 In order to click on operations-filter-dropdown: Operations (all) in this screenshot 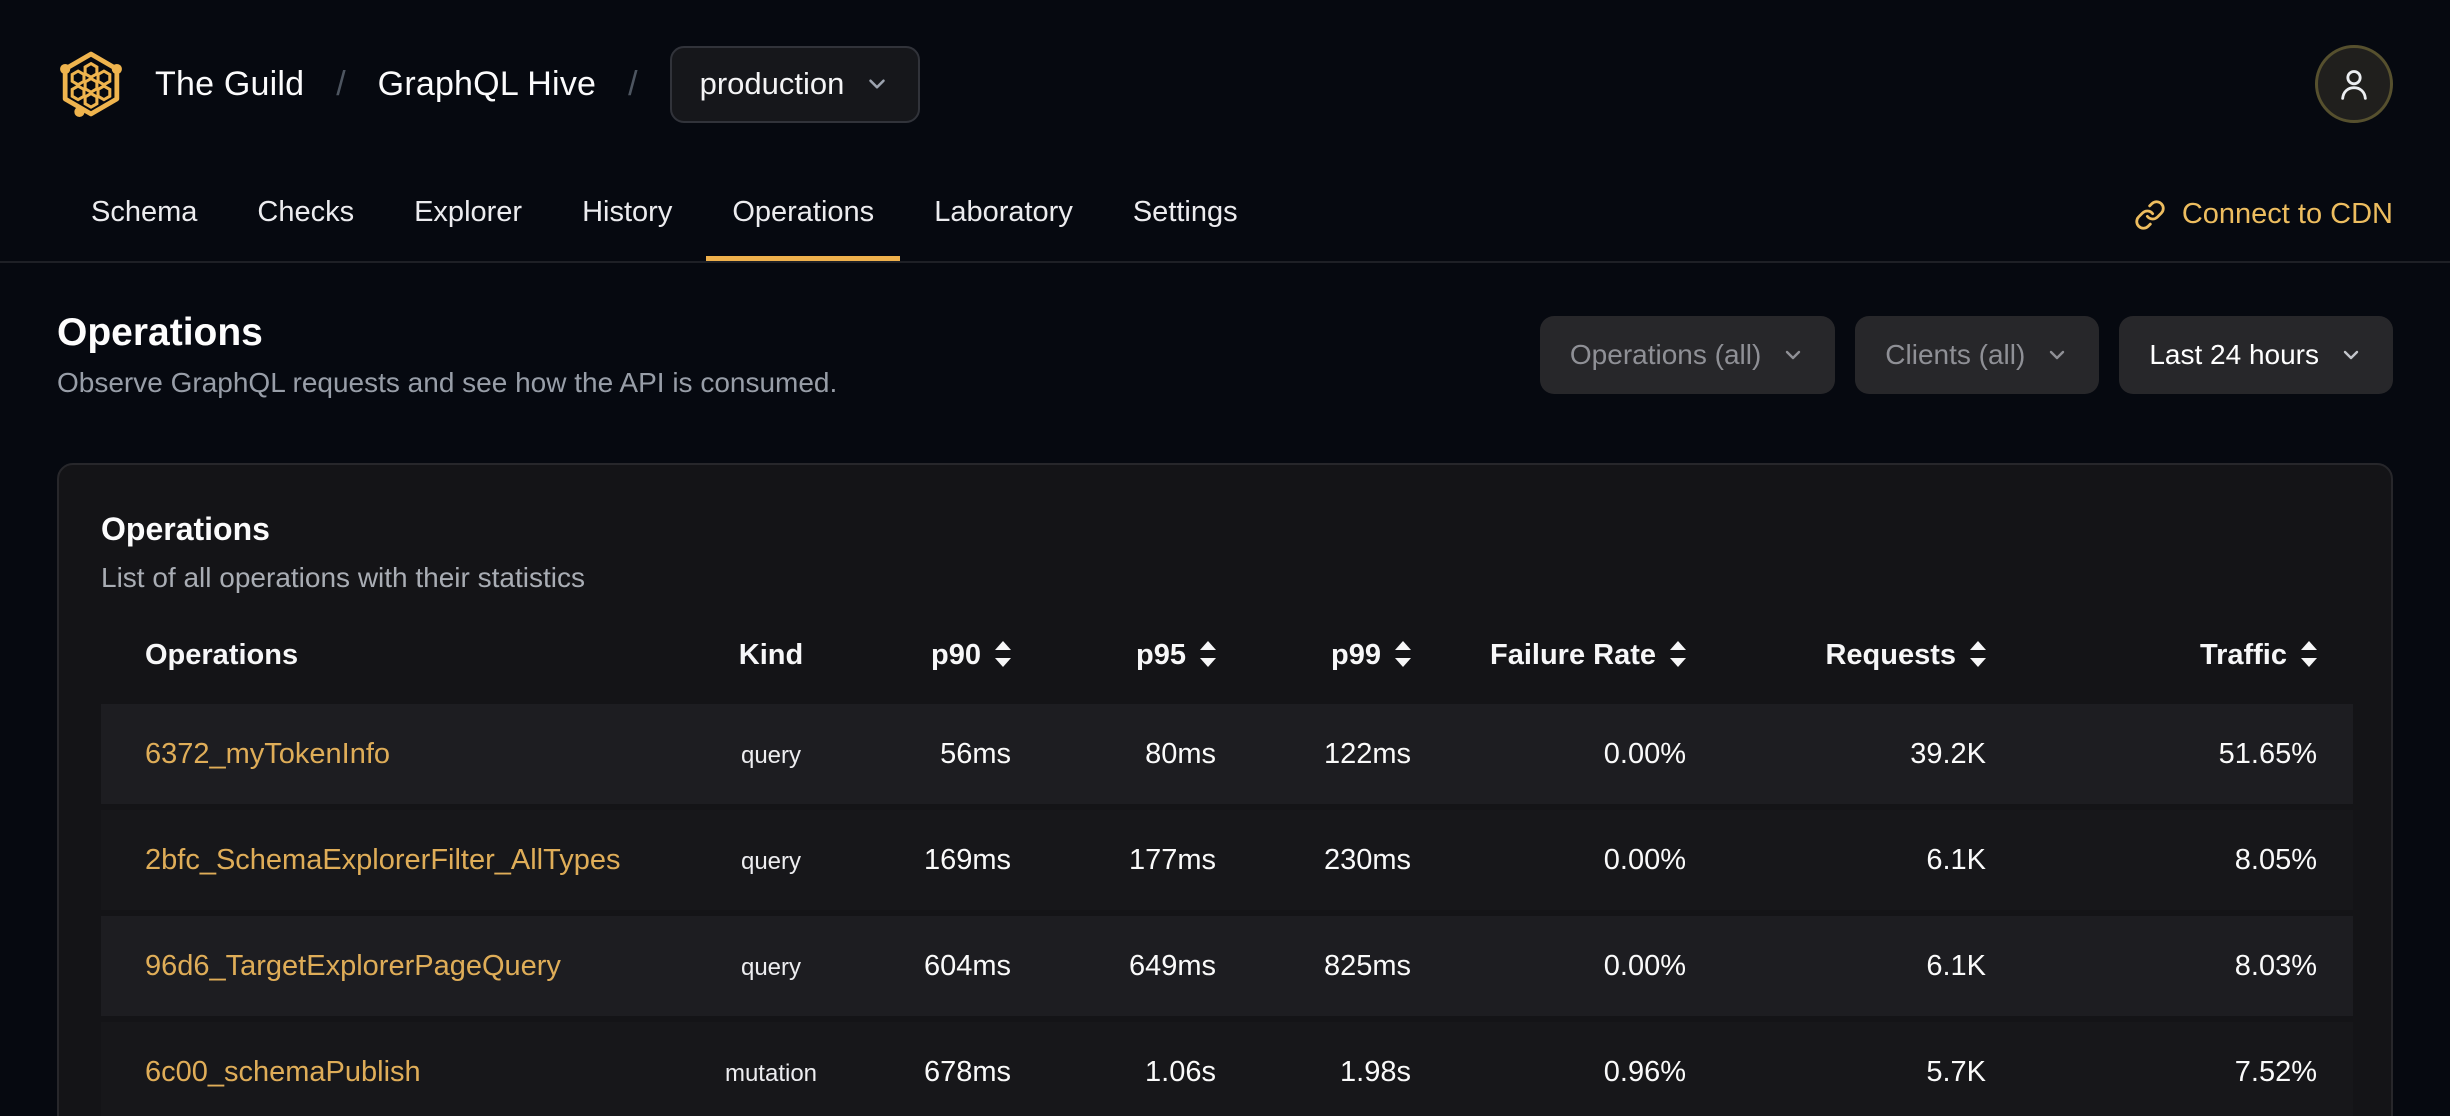, I will do `click(1687, 355)`.